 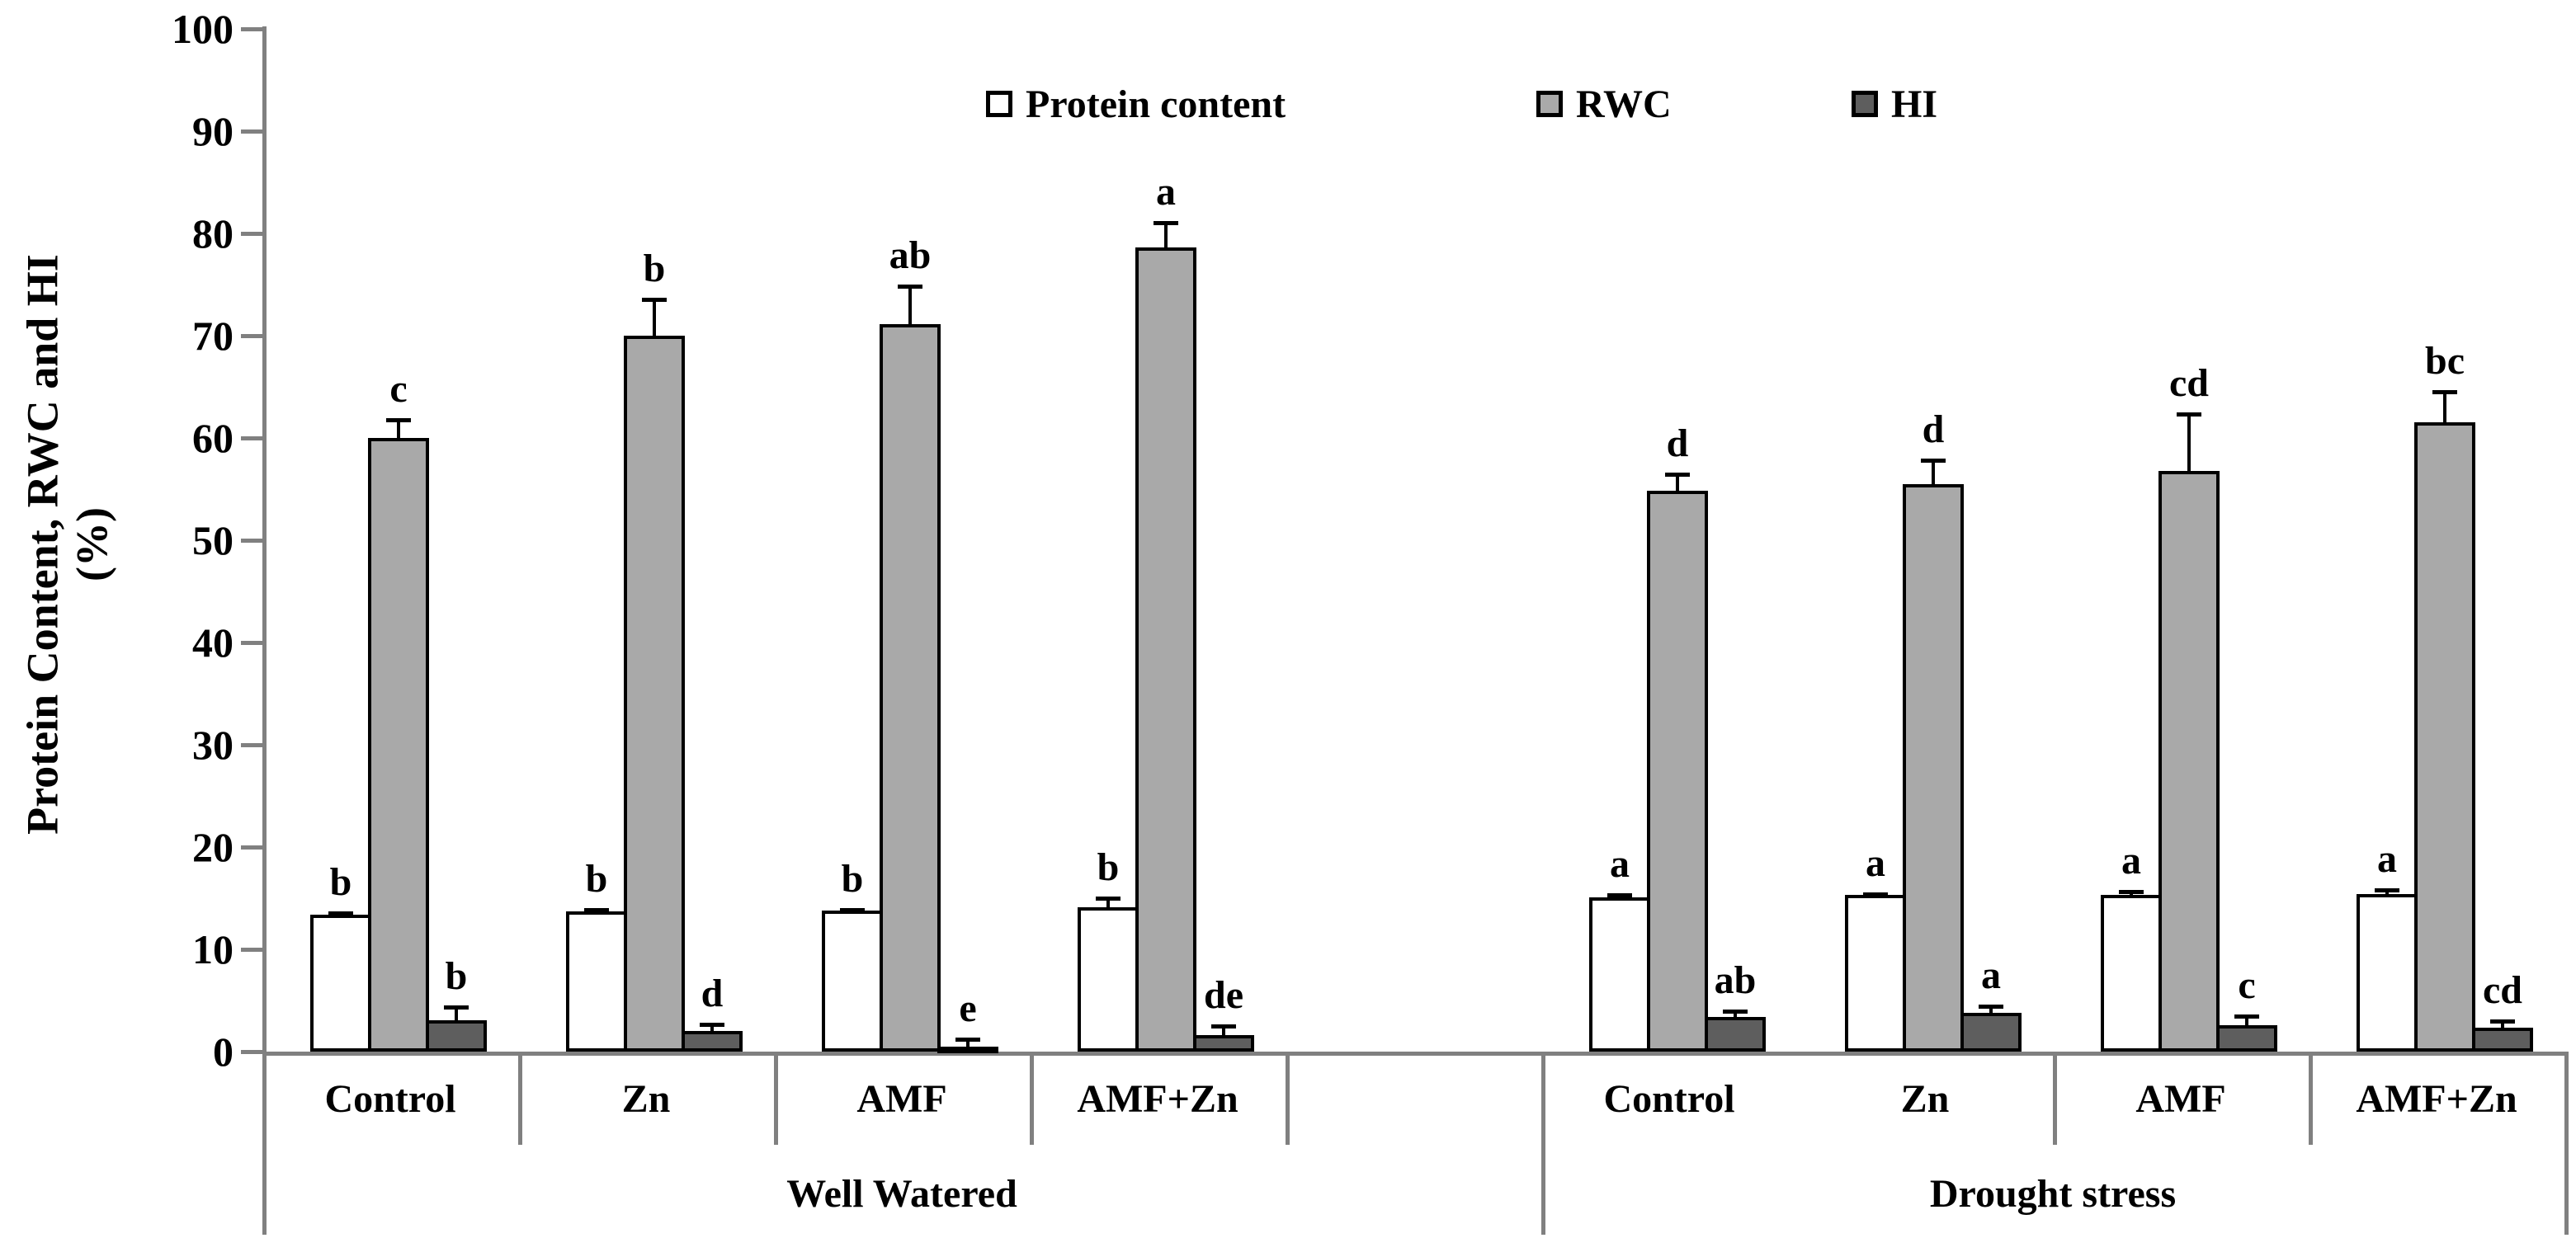 I want to click on legend-label-hi: HI, so click(x=1914, y=104).